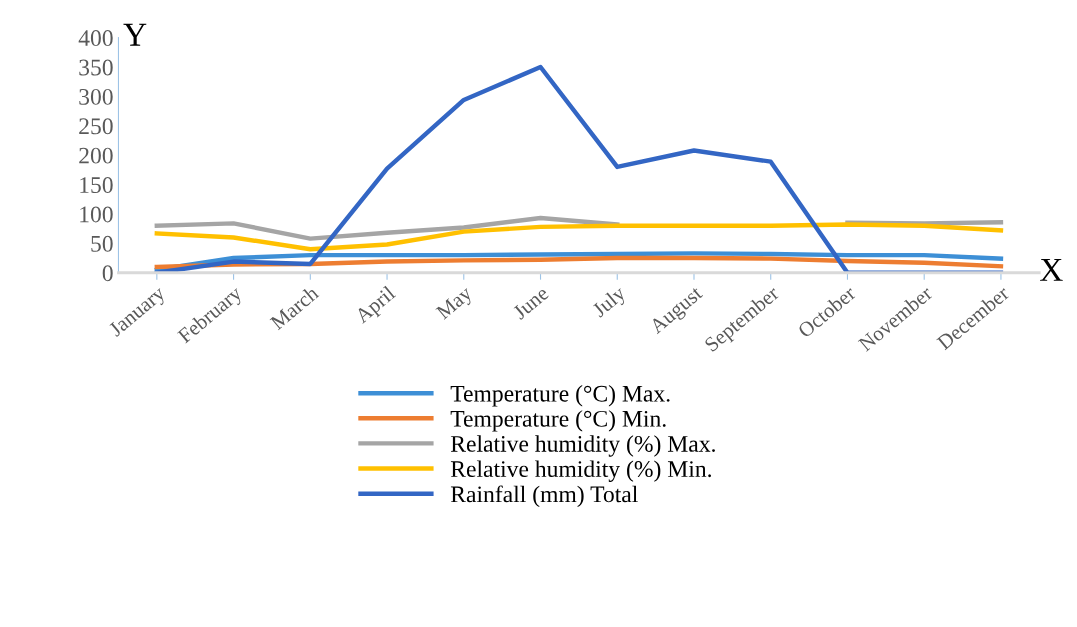 This screenshot has width=1077, height=627. I want to click on x-tick-label: May, so click(455, 304).